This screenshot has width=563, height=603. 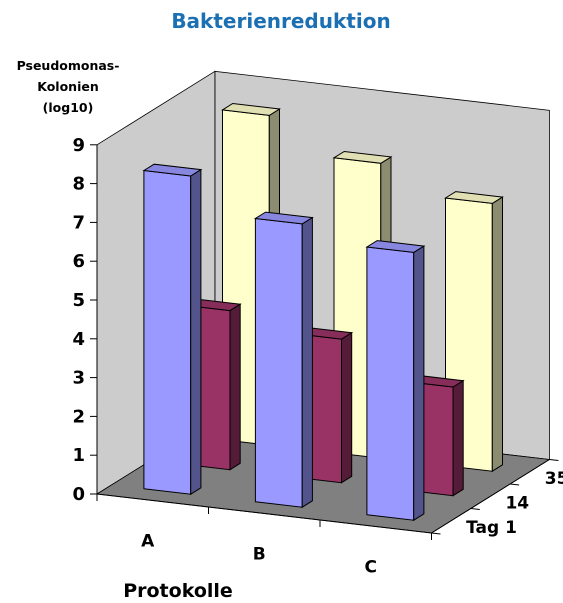 I want to click on depth-axis-line, so click(x=490, y=496).